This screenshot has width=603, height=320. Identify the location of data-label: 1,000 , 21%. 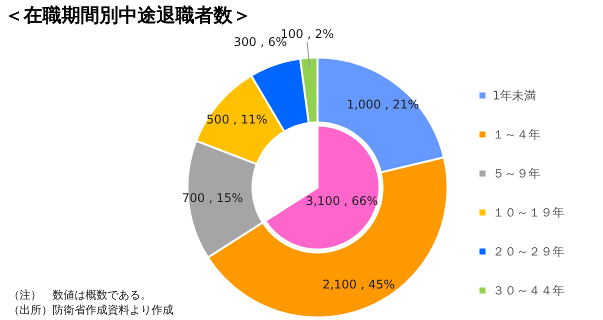
(383, 105).